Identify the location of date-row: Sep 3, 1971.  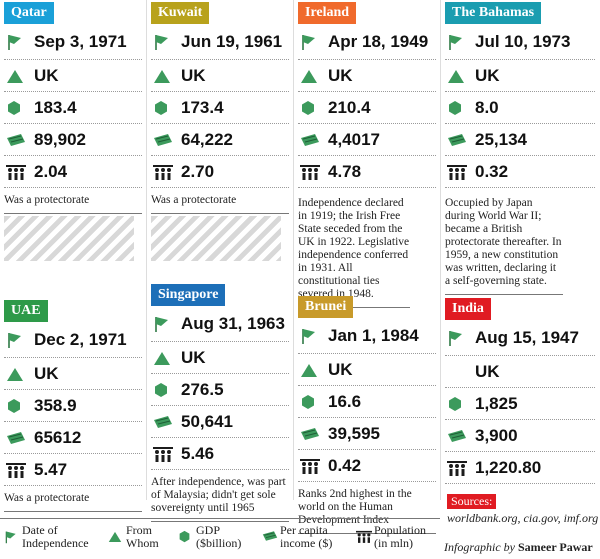
(73, 42).